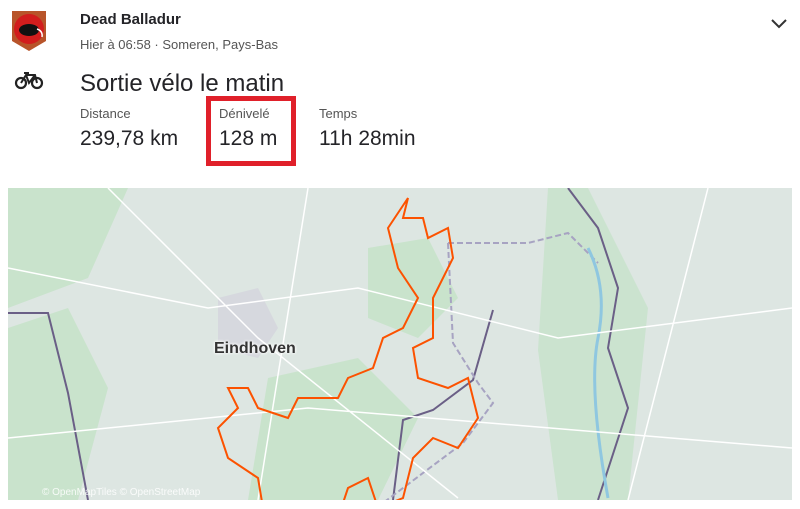 Image resolution: width=800 pixels, height=509 pixels. What do you see at coordinates (29, 31) in the screenshot?
I see `athlete-avatar` at bounding box center [29, 31].